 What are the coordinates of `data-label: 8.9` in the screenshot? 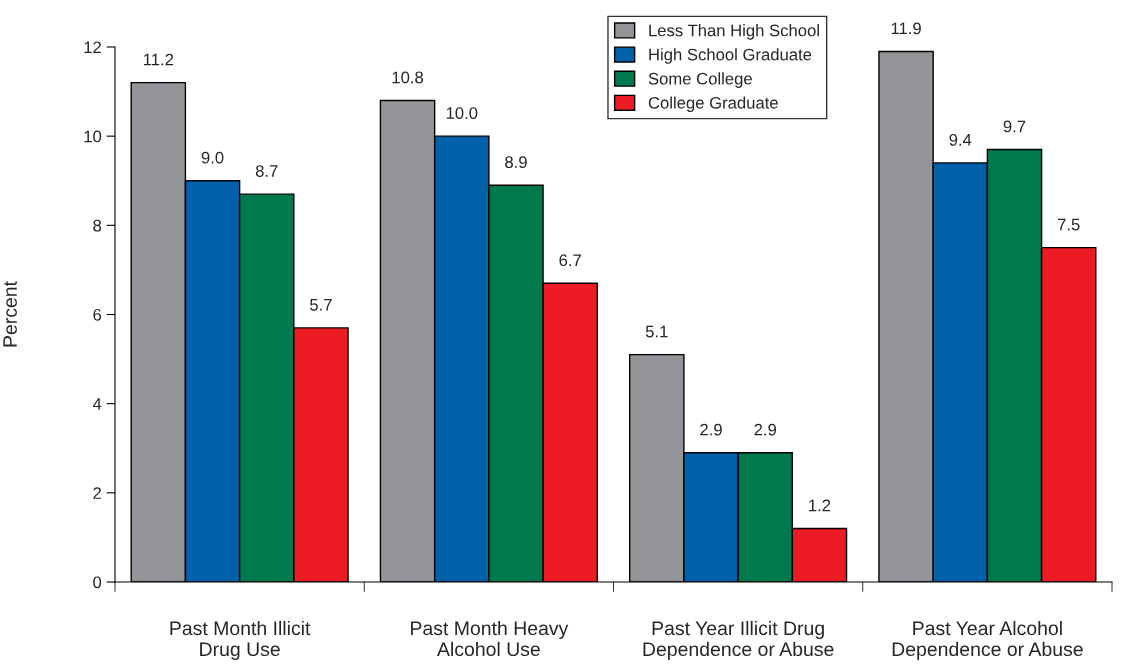 It's located at (516, 162).